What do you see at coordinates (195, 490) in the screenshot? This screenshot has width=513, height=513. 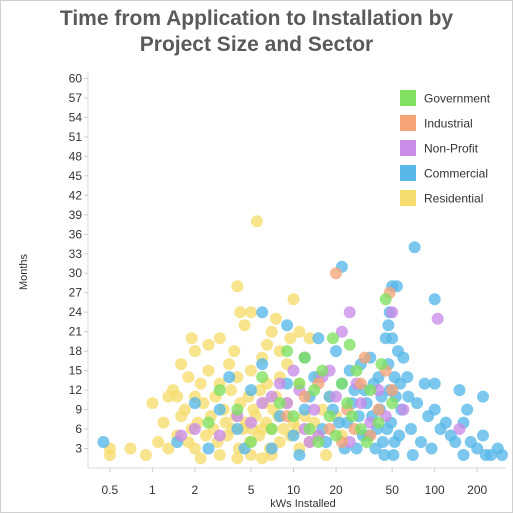 I see `x-tick-label: 2` at bounding box center [195, 490].